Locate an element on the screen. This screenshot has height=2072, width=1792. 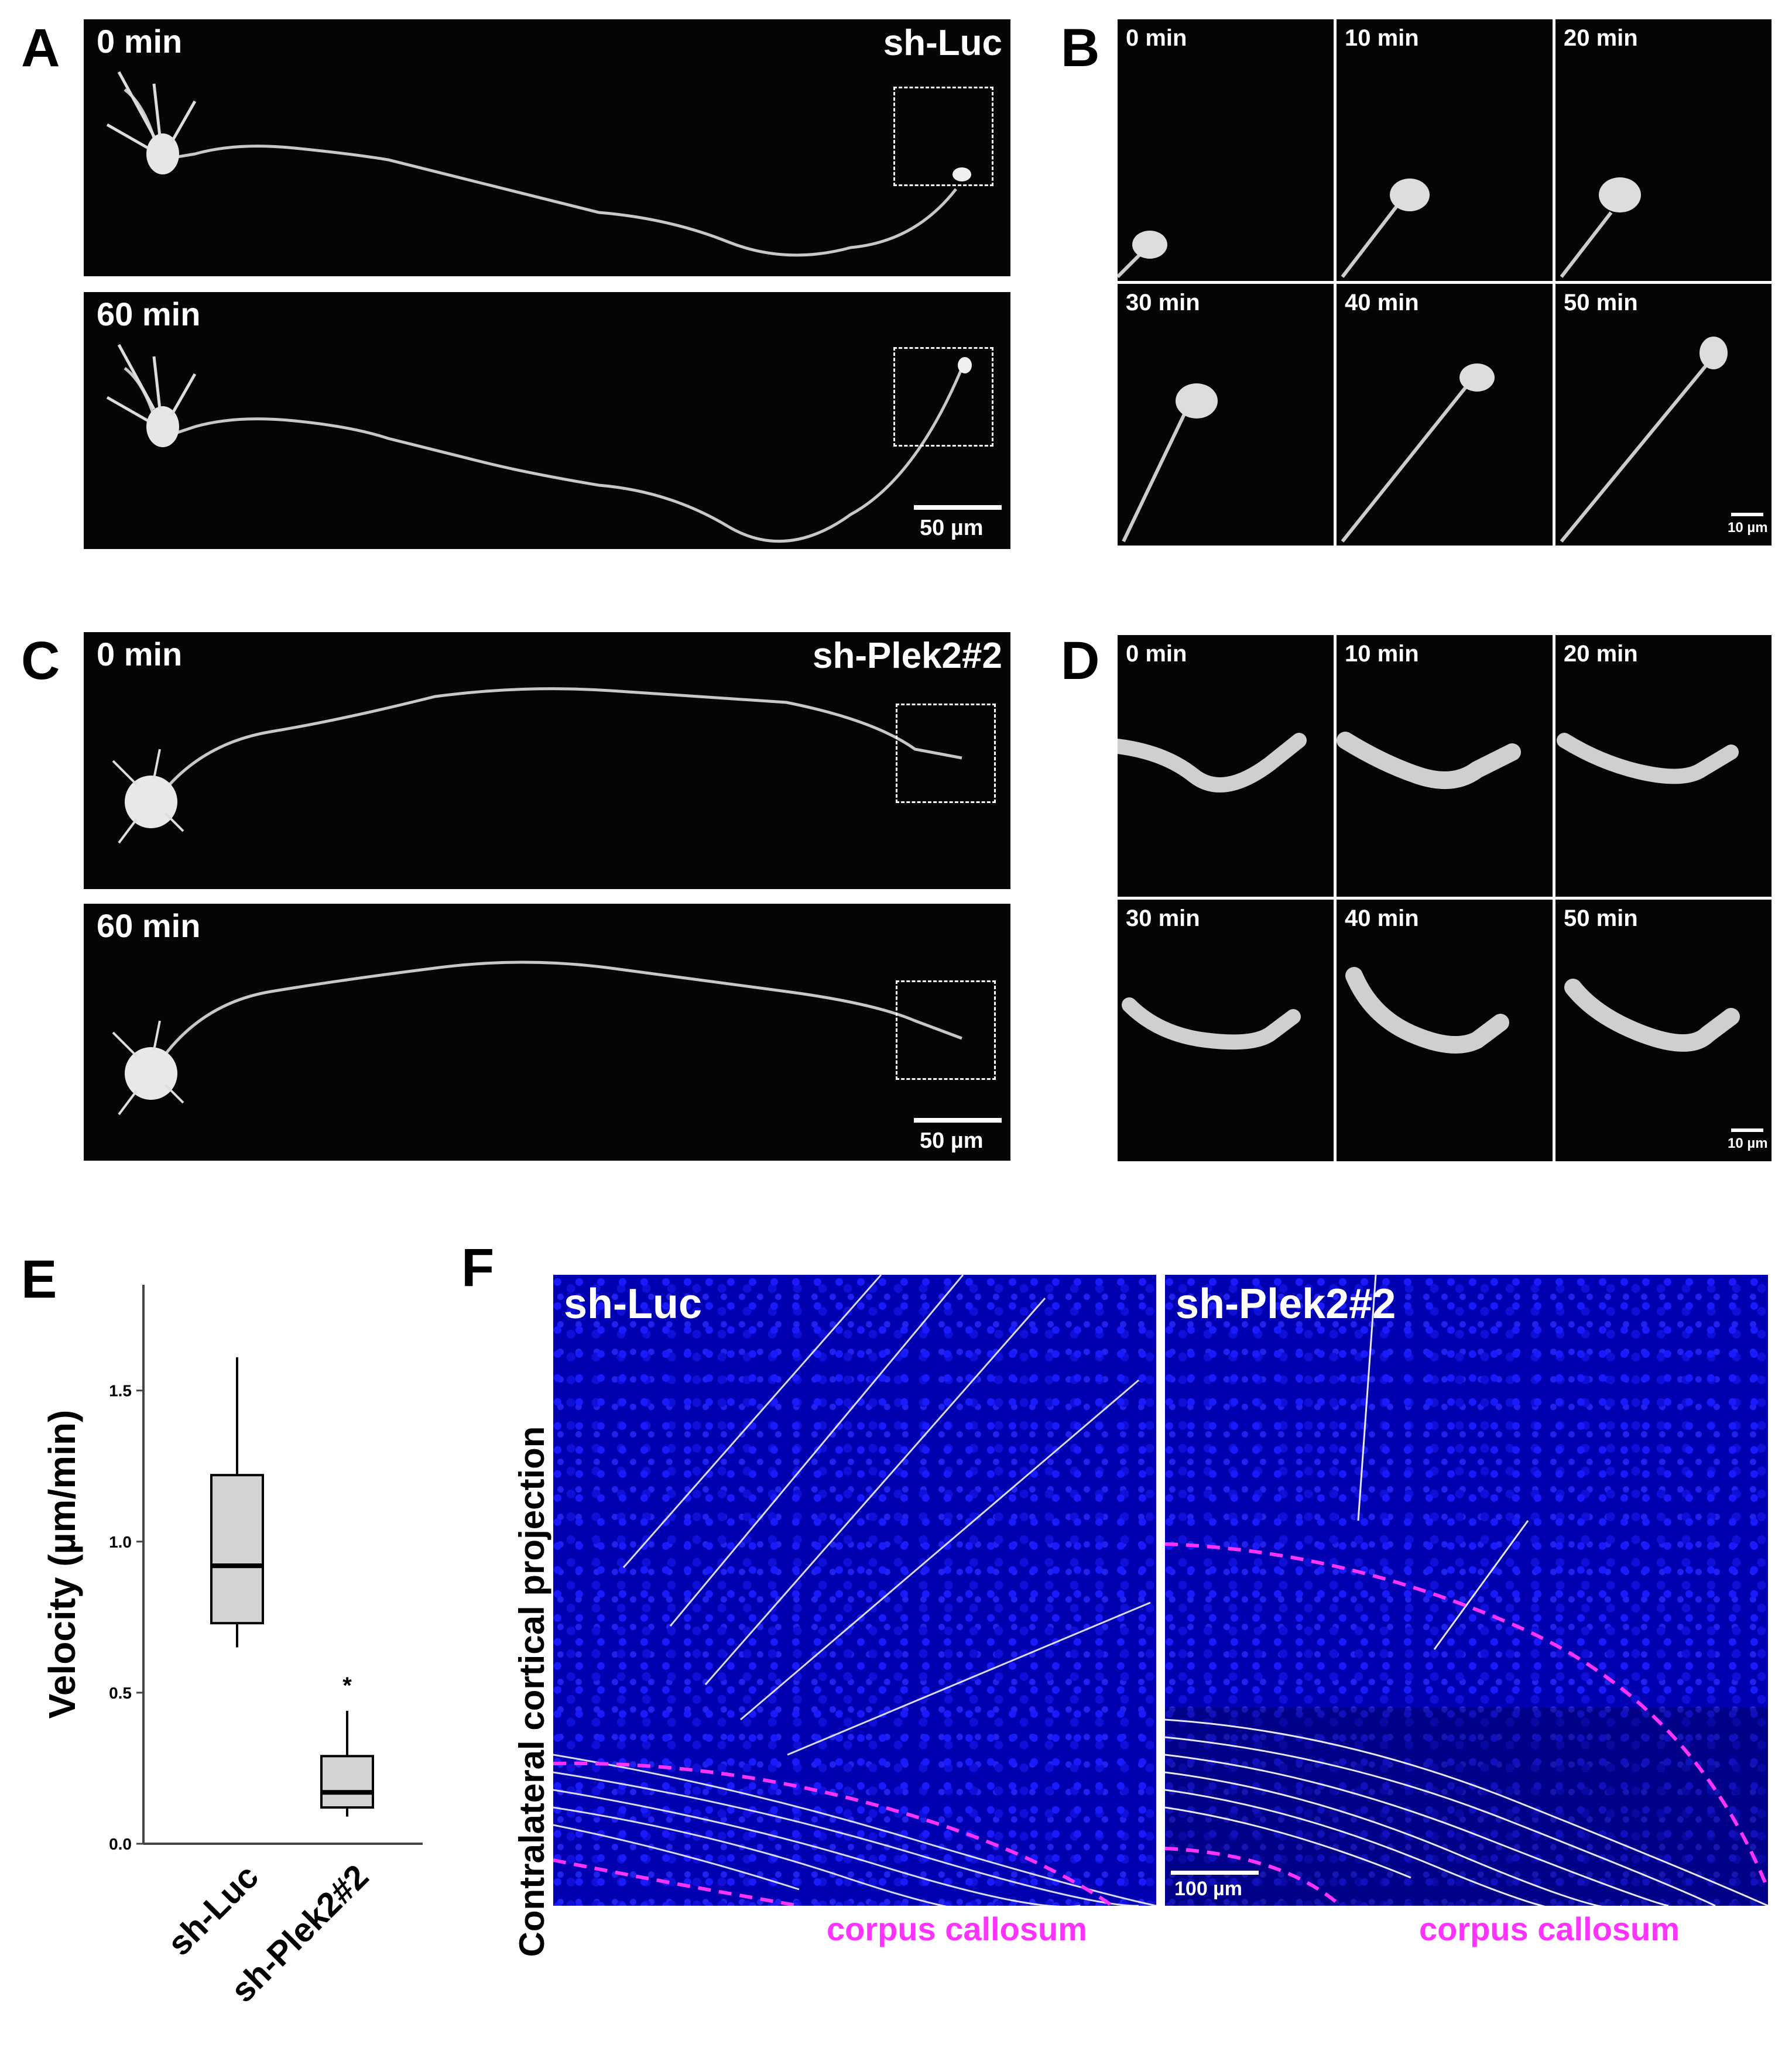
panel-d-tile-0: 0 min is located at coordinates (1226, 766).